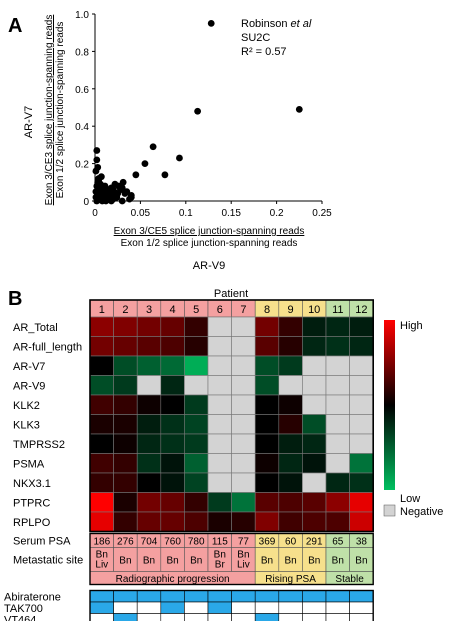 Image resolution: width=452 pixels, height=621 pixels. I want to click on y-tick-label: 0.8, so click(82, 52).